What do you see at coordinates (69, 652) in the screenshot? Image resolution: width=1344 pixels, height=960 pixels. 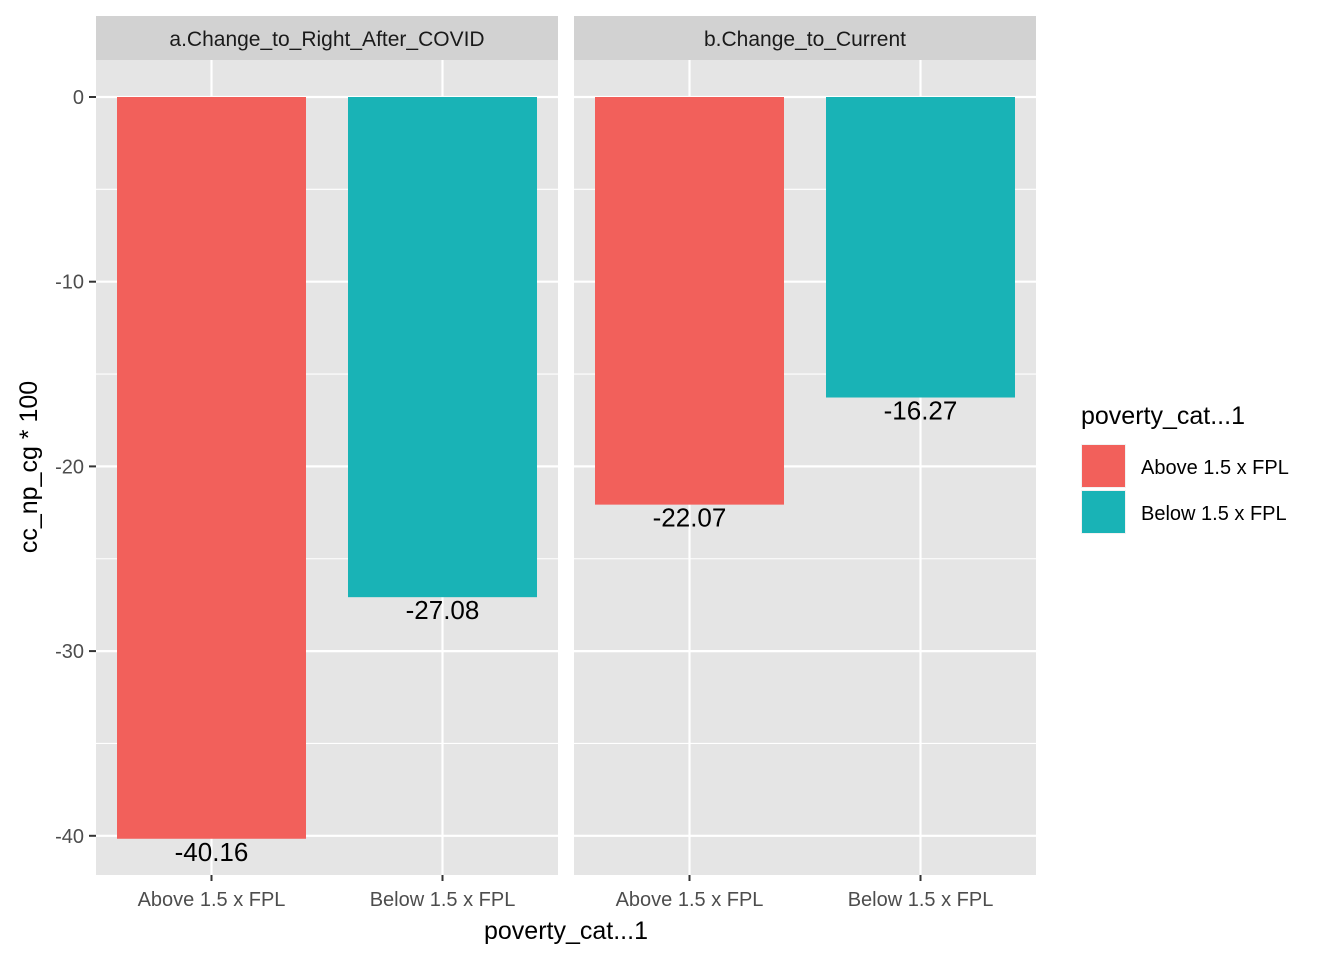 I see `y-tick-label: -30` at bounding box center [69, 652].